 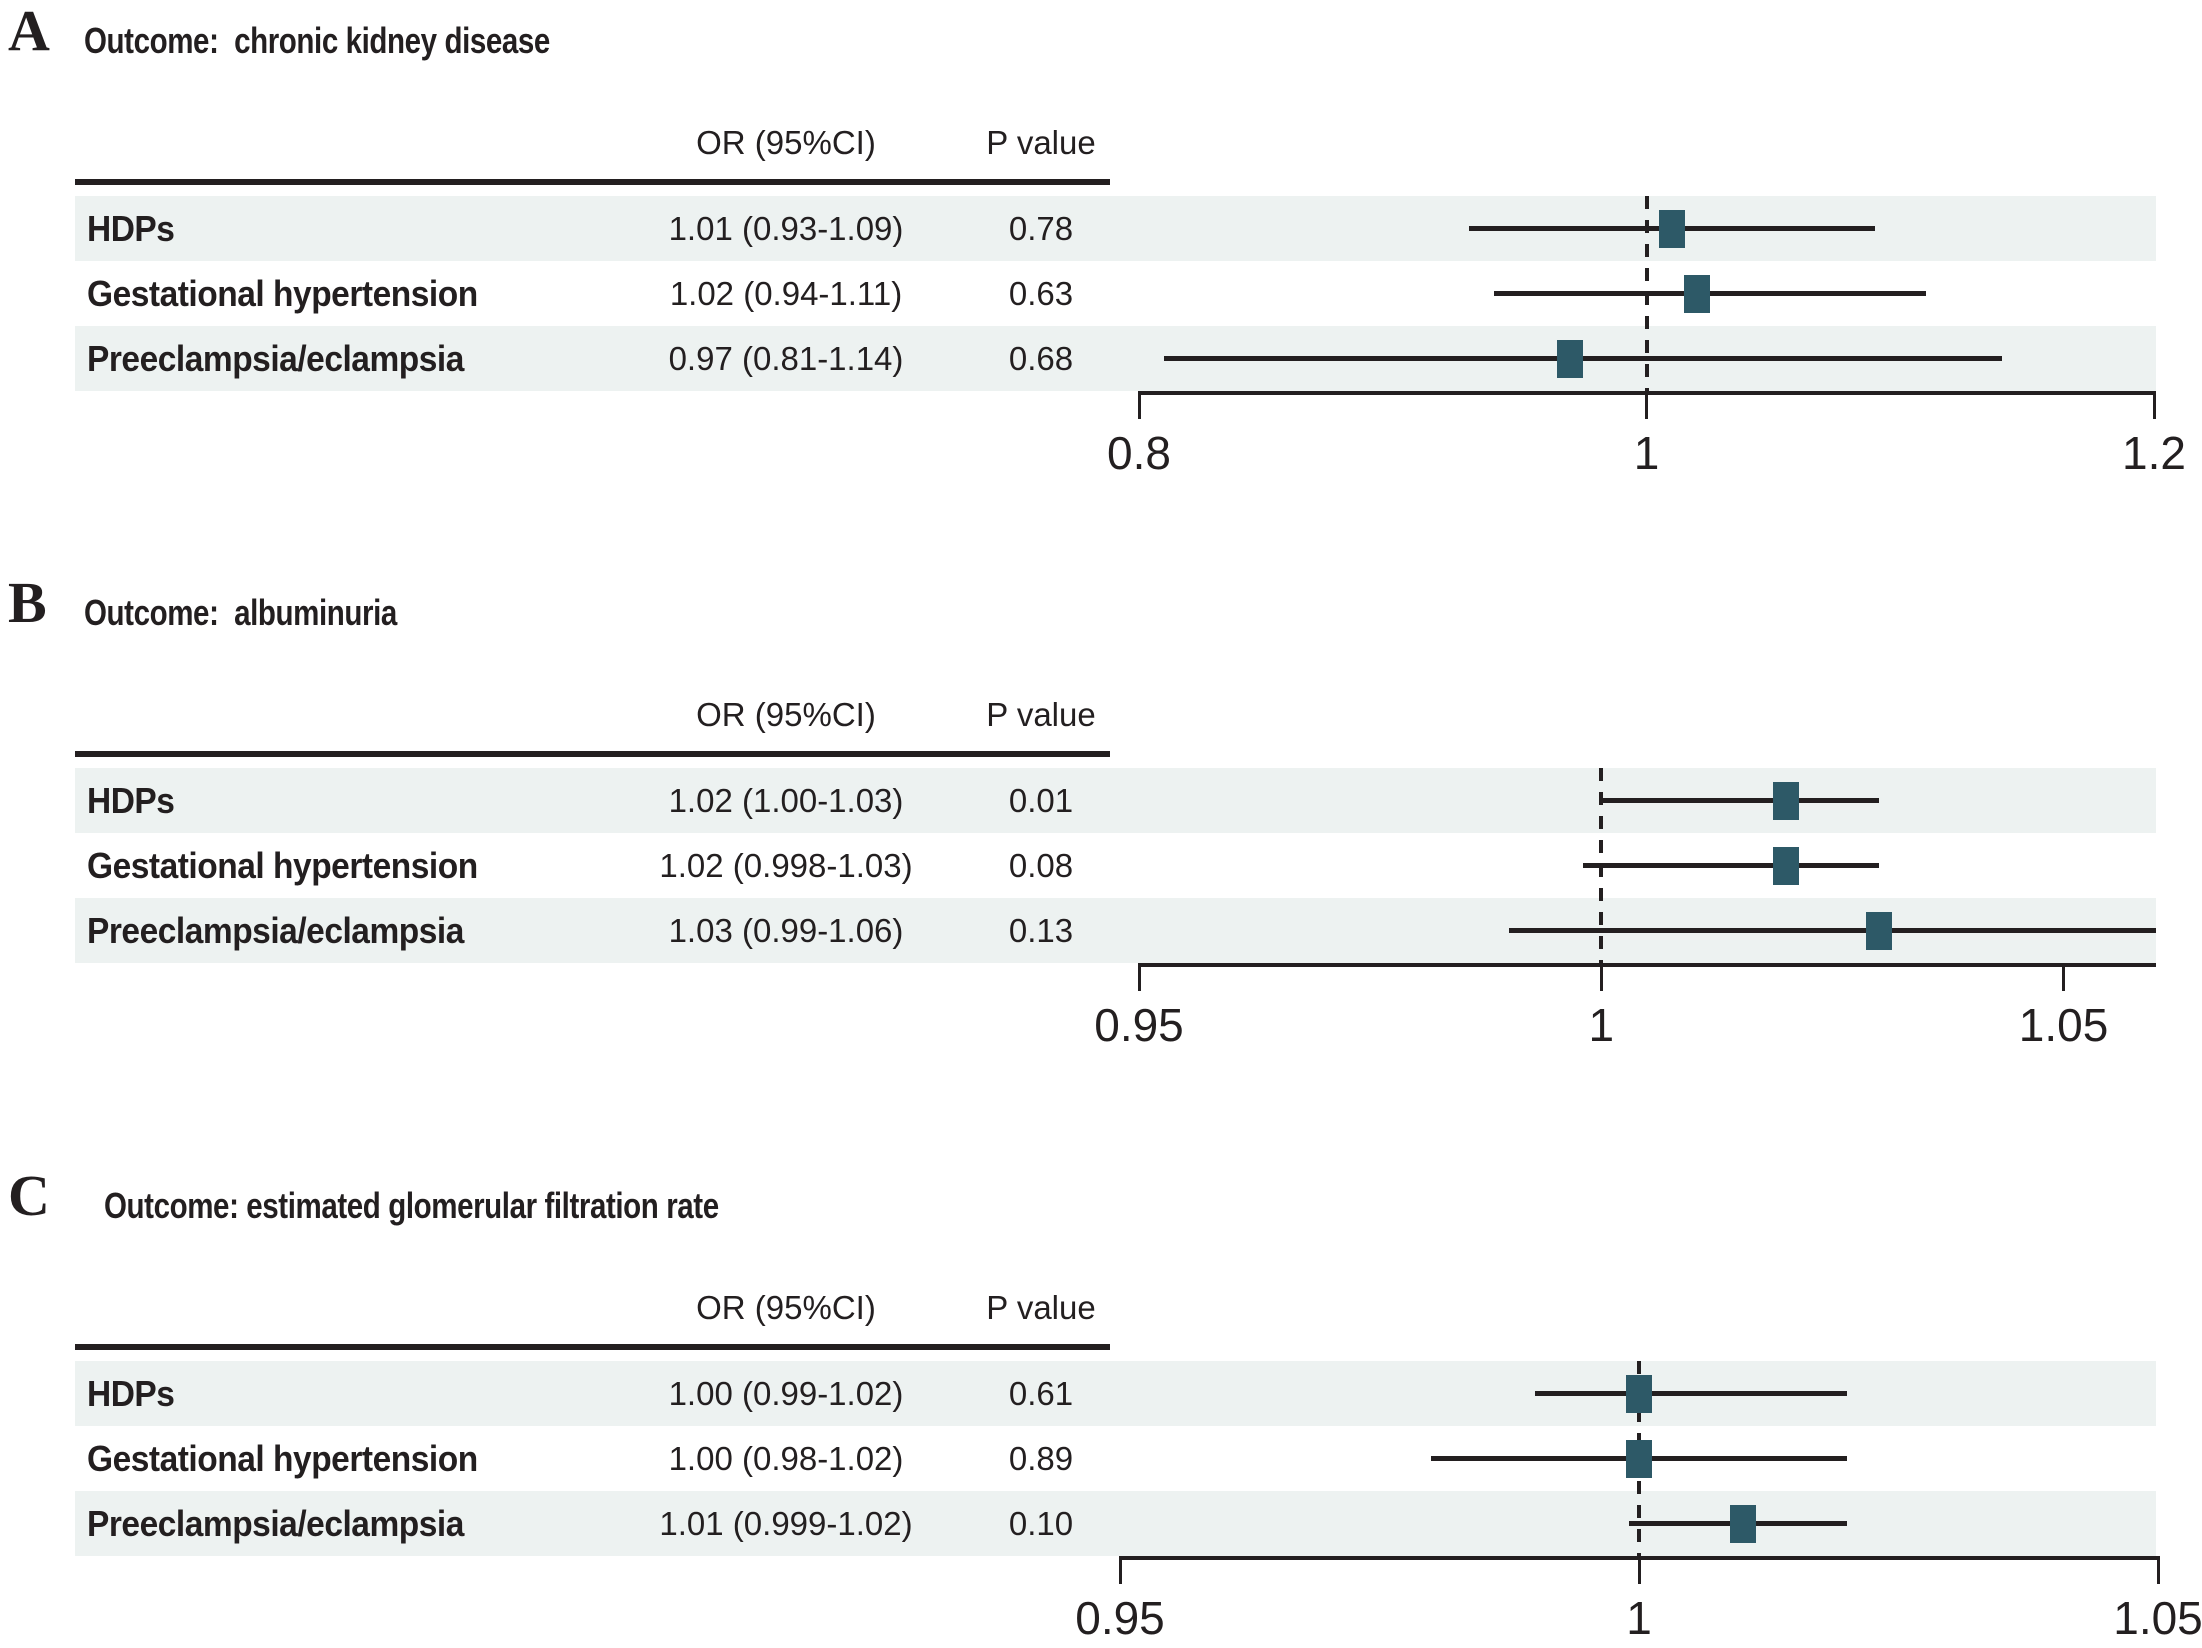 I want to click on row-or-ci: 1.01 (0.999-1.02), so click(x=786, y=1523).